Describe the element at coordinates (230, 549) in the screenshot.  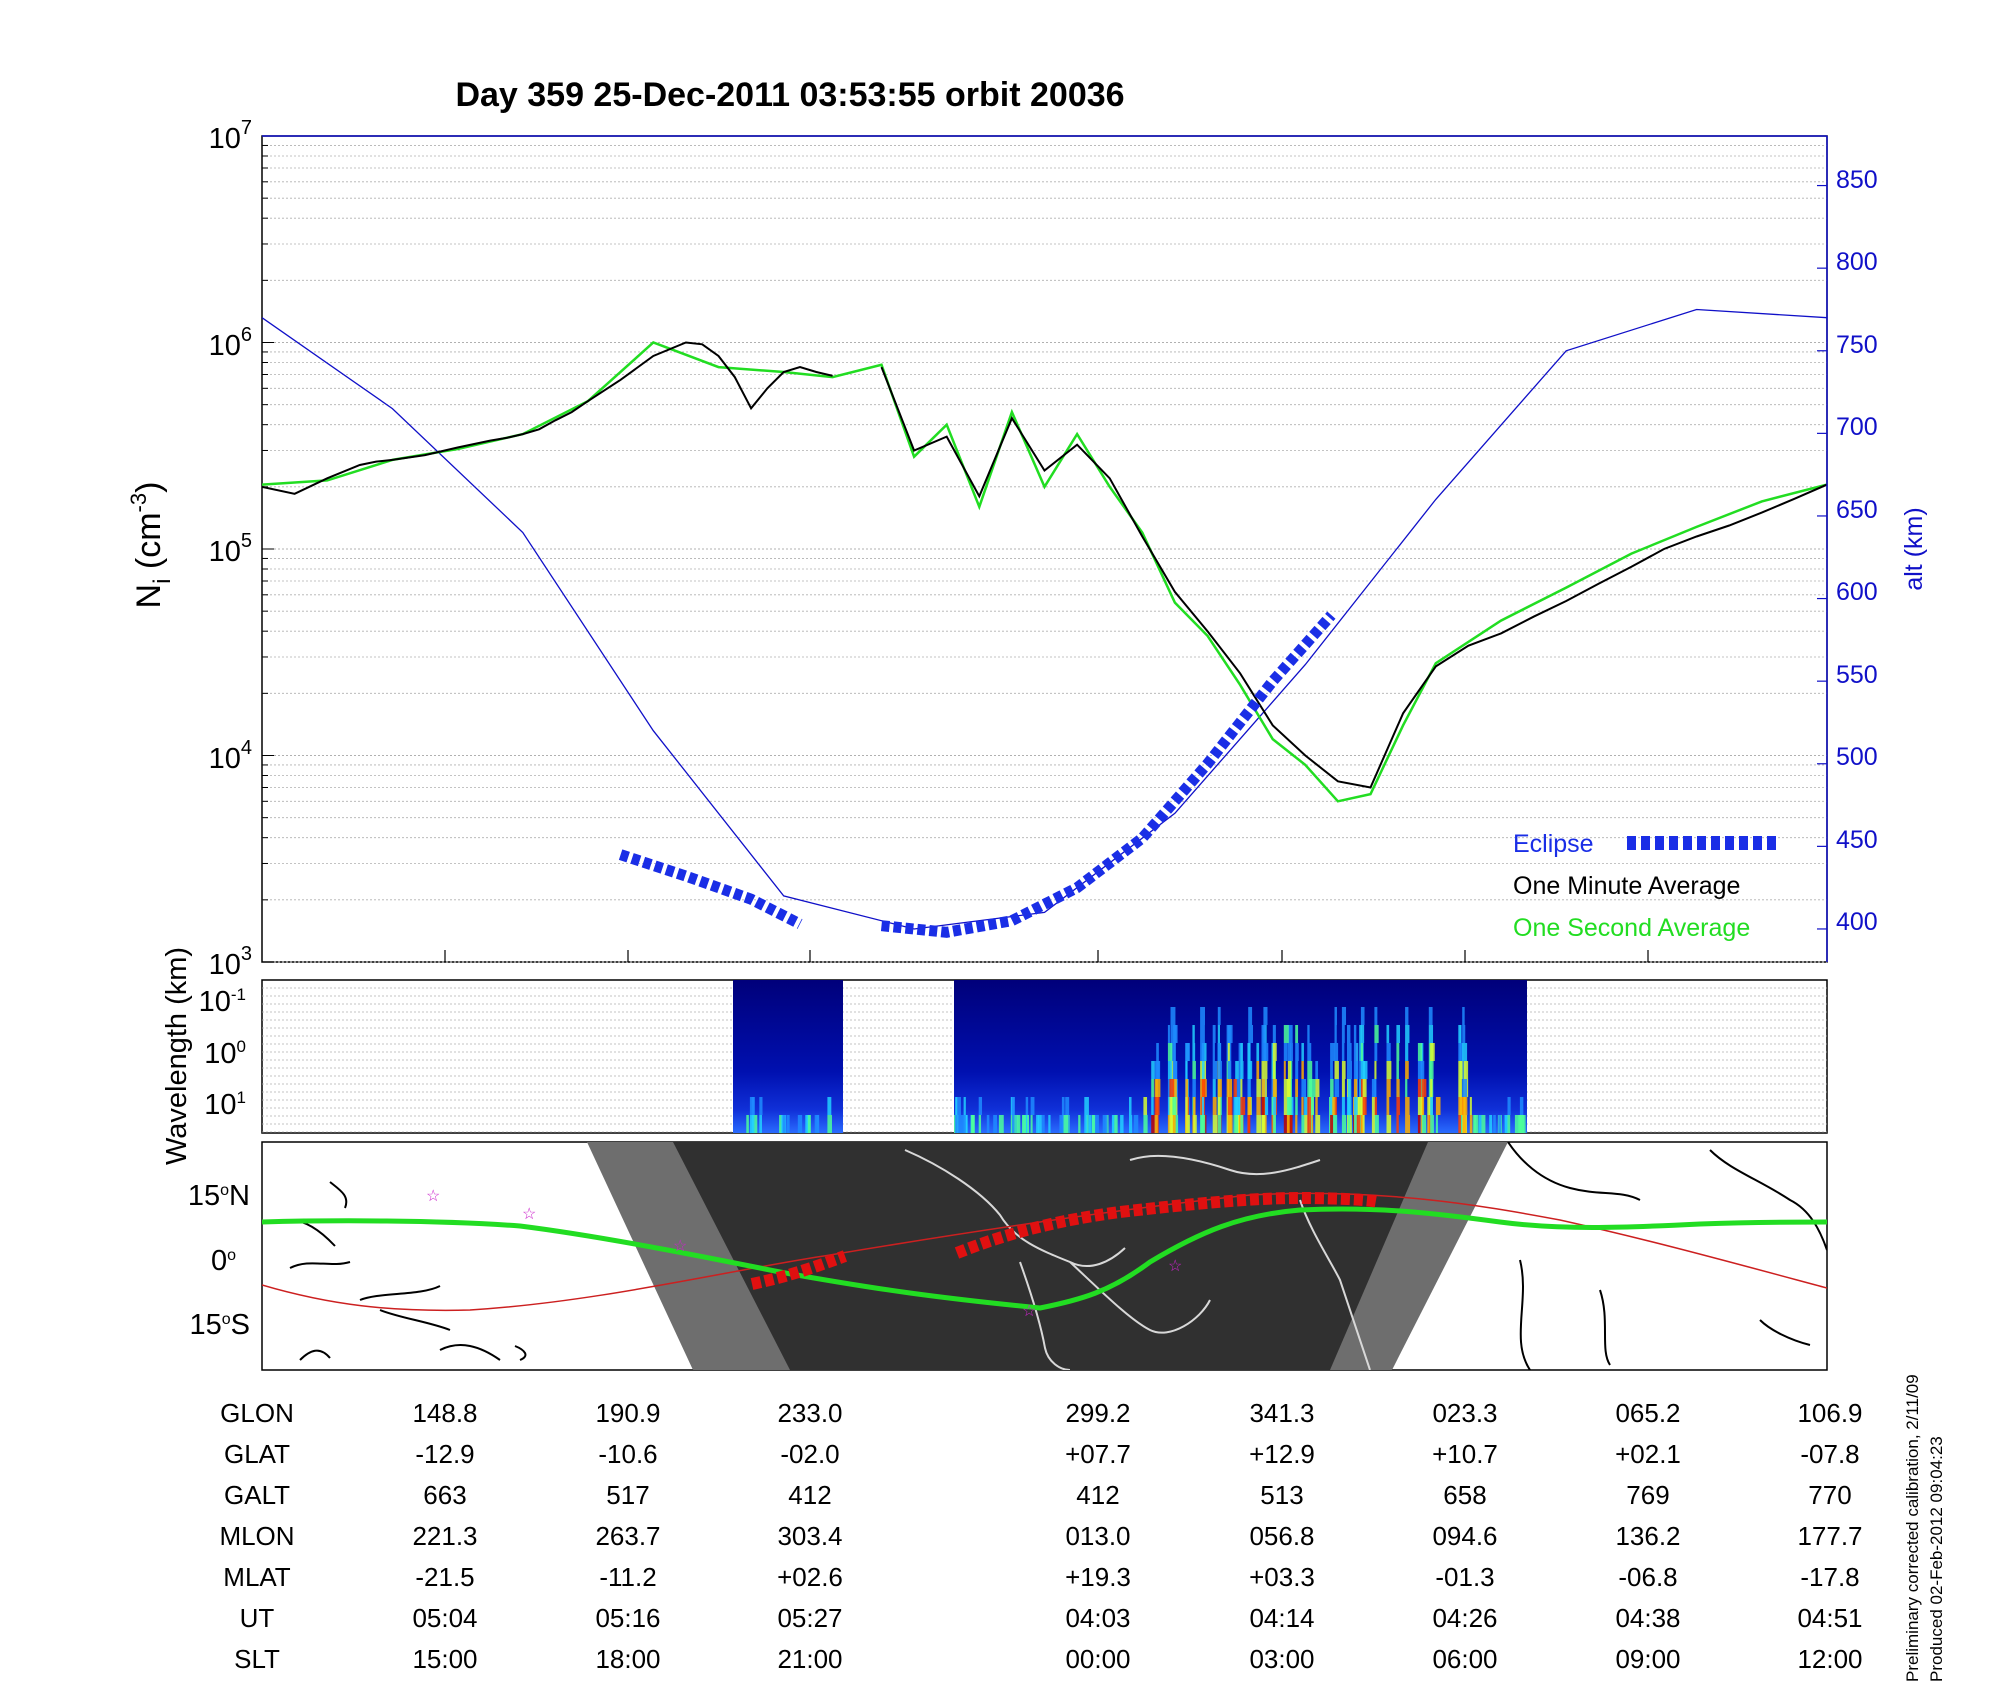
I see `ni-y-ticks: 10⁷ 10⁶ 10⁵ 10⁴ 10³` at that location.